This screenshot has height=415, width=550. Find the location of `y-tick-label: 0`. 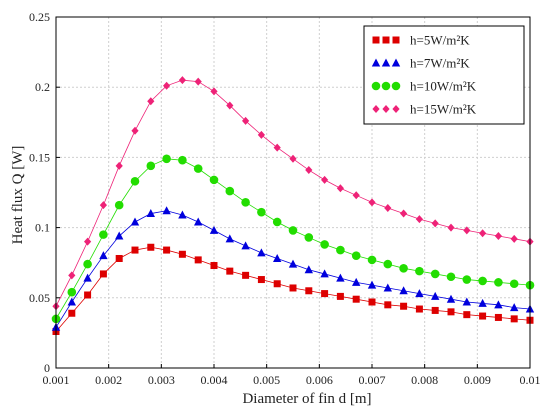

y-tick-label: 0 is located at coordinates (47, 368).